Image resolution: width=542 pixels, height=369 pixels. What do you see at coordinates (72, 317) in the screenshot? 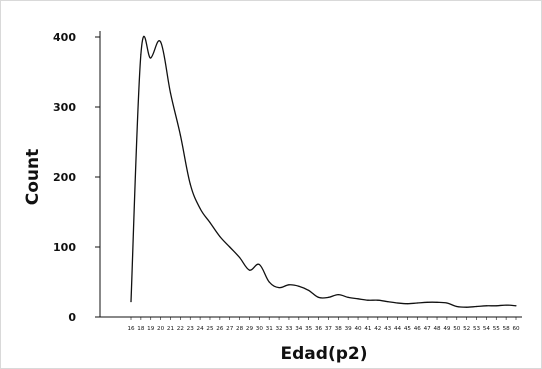
I see `y-tick-label: 0` at bounding box center [72, 317].